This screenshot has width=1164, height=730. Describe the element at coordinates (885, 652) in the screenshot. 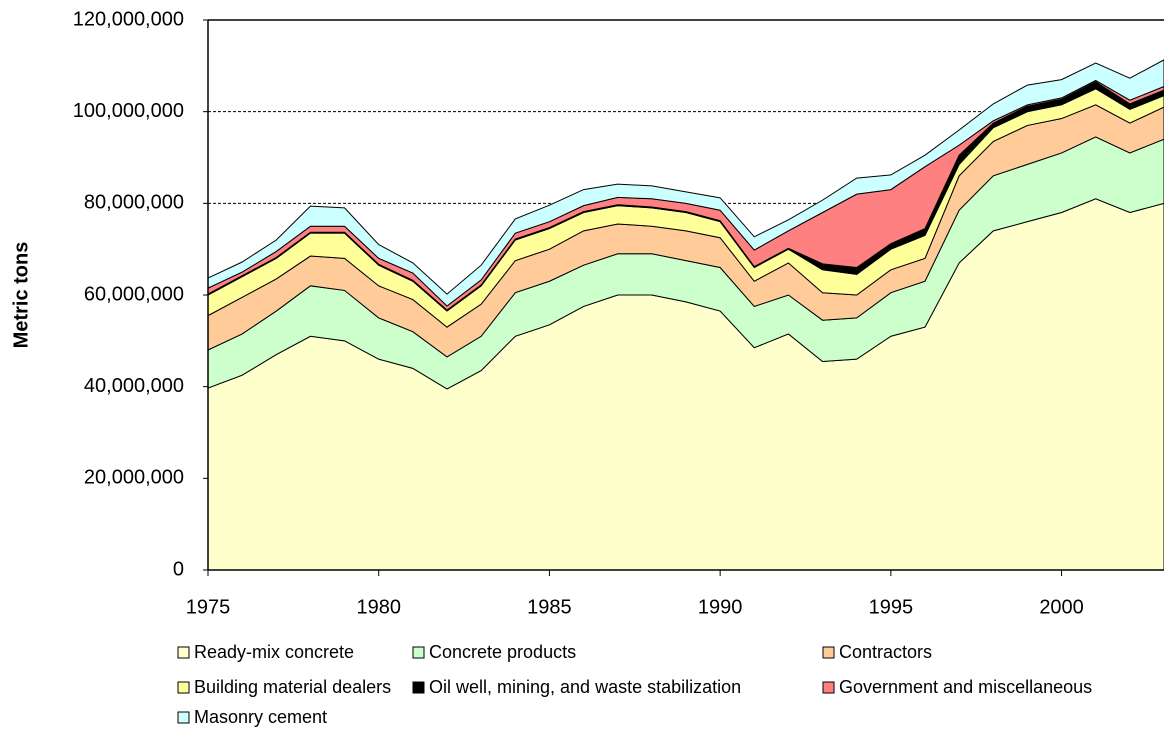

I see `legend-label: Contractors` at that location.